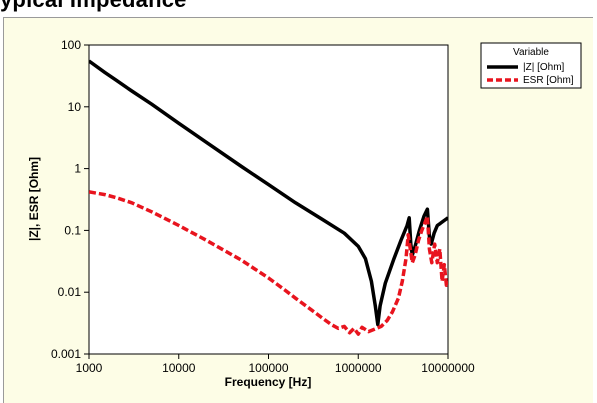 The image size is (597, 403). What do you see at coordinates (89, 368) in the screenshot?
I see `x-tick-label: 1000` at bounding box center [89, 368].